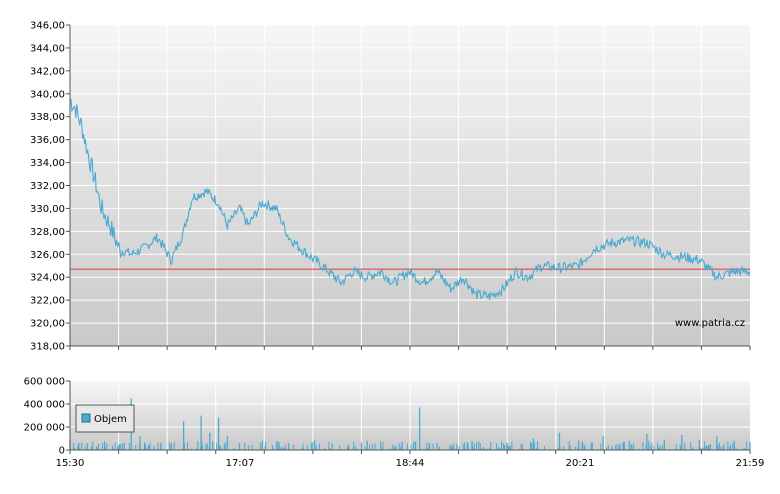 The width and height of the screenshot is (780, 494). Describe the element at coordinates (86, 418) in the screenshot. I see `legend-swatch` at that location.